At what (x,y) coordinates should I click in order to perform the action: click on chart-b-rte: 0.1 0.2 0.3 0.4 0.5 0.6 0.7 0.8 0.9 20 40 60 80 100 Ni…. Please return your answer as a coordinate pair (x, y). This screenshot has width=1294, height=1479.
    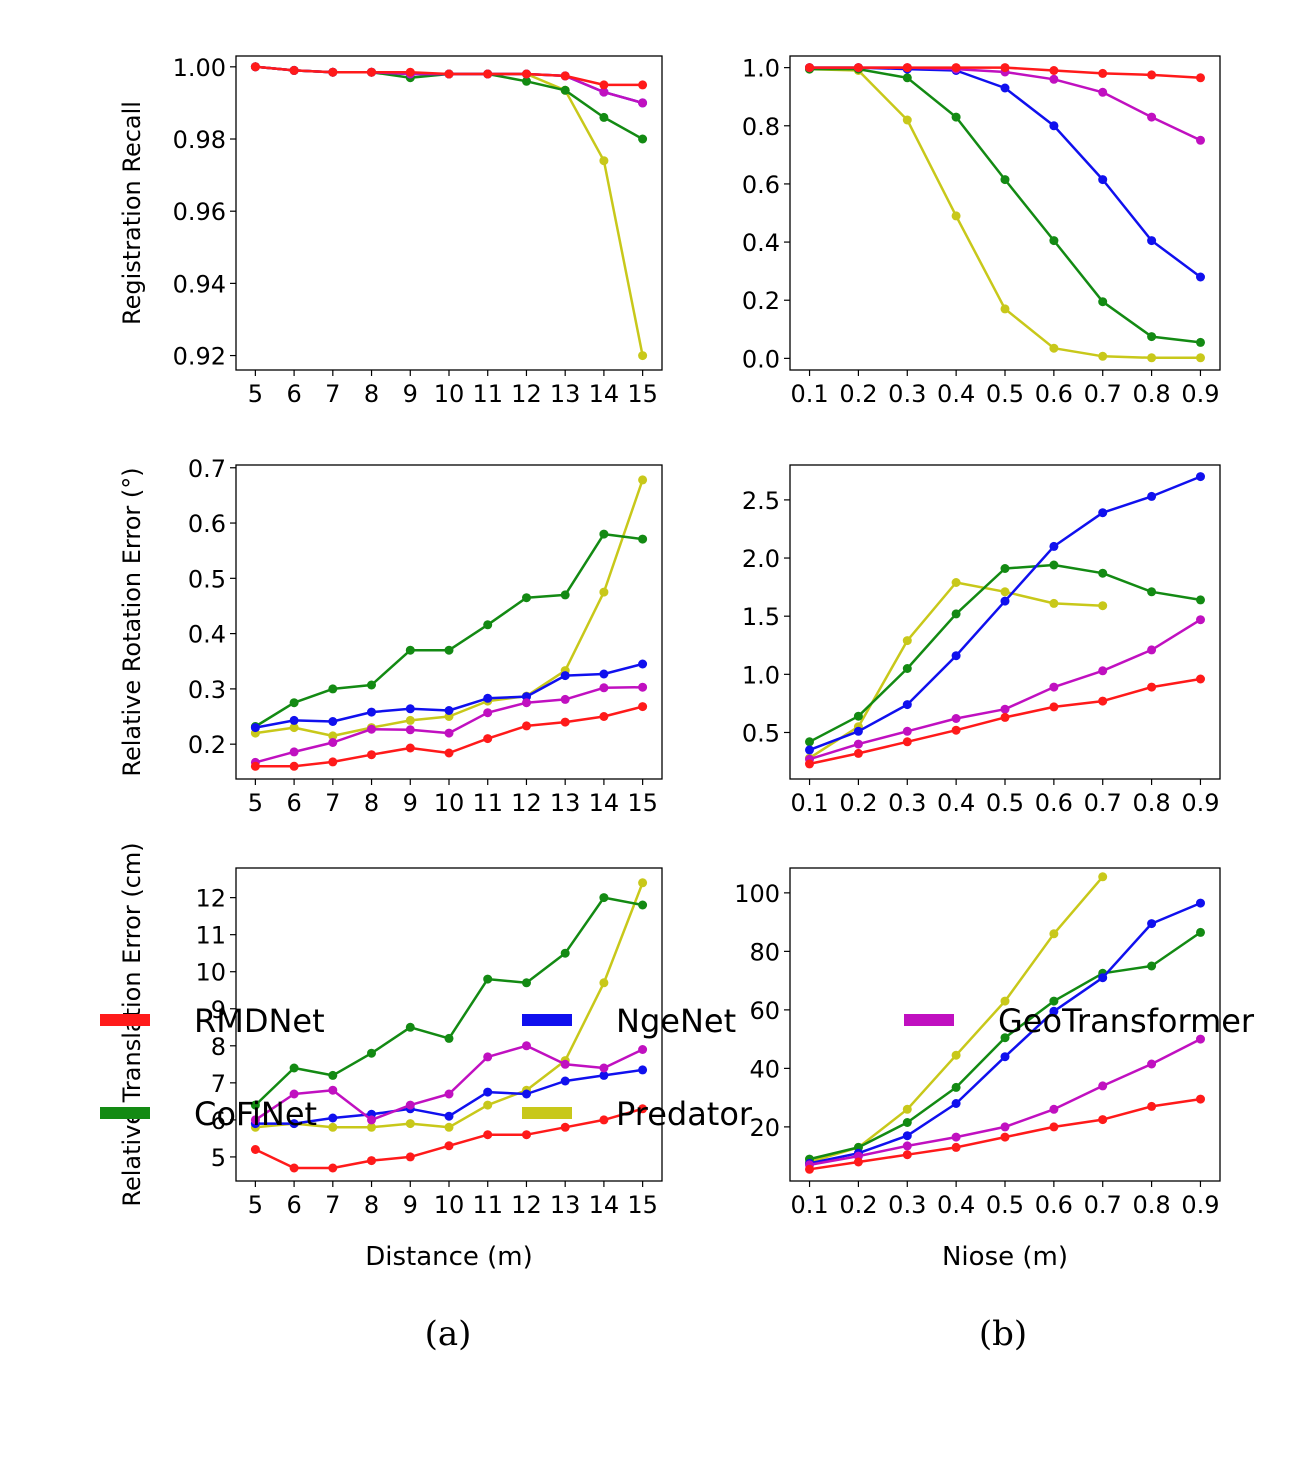
    Looking at the image, I should click on (977, 1069).